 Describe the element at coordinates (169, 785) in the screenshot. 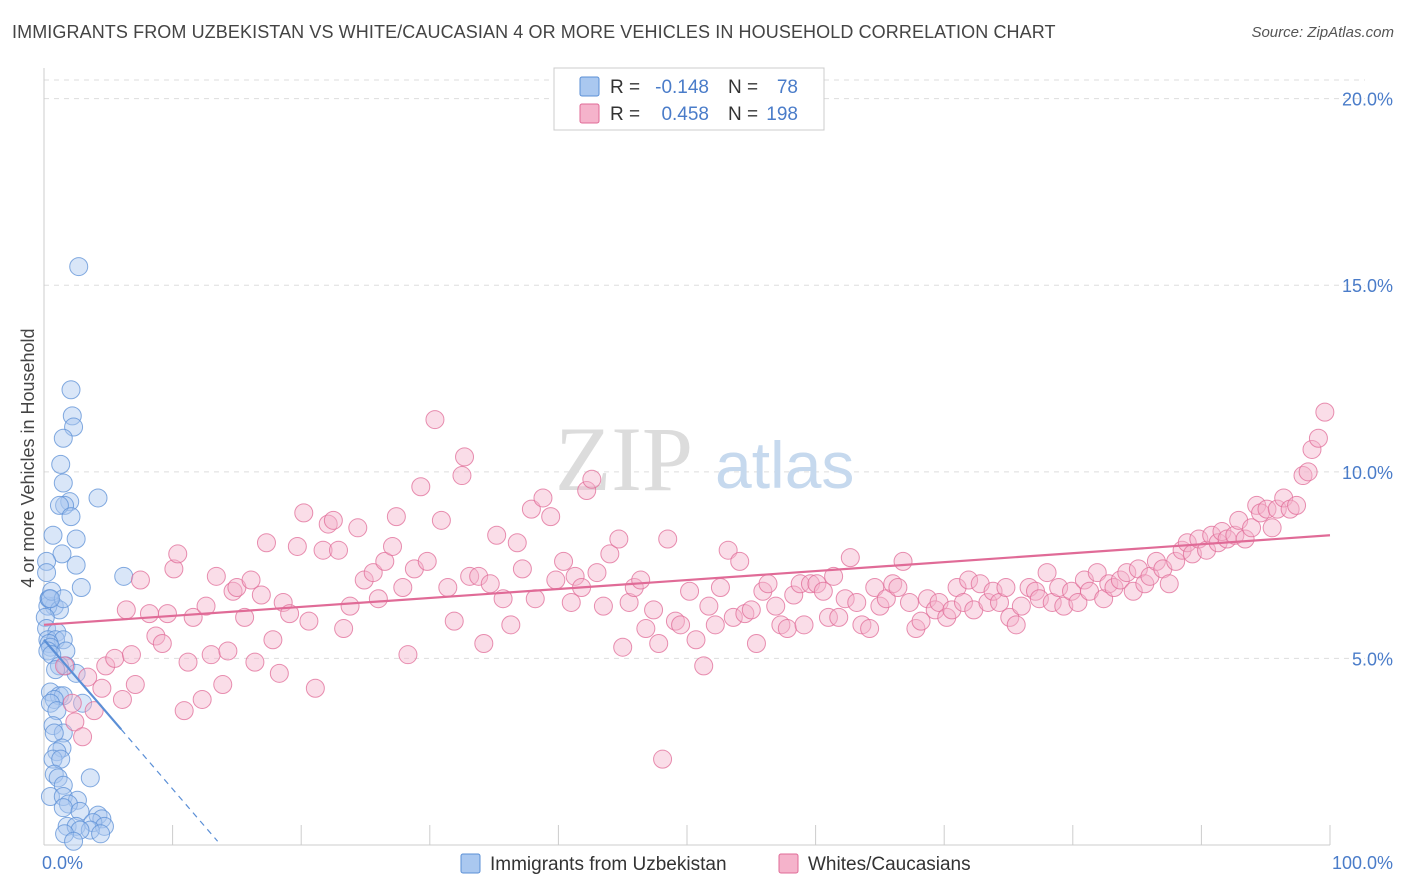

I see `trend-line-uzbekistan-extrapolated` at that location.